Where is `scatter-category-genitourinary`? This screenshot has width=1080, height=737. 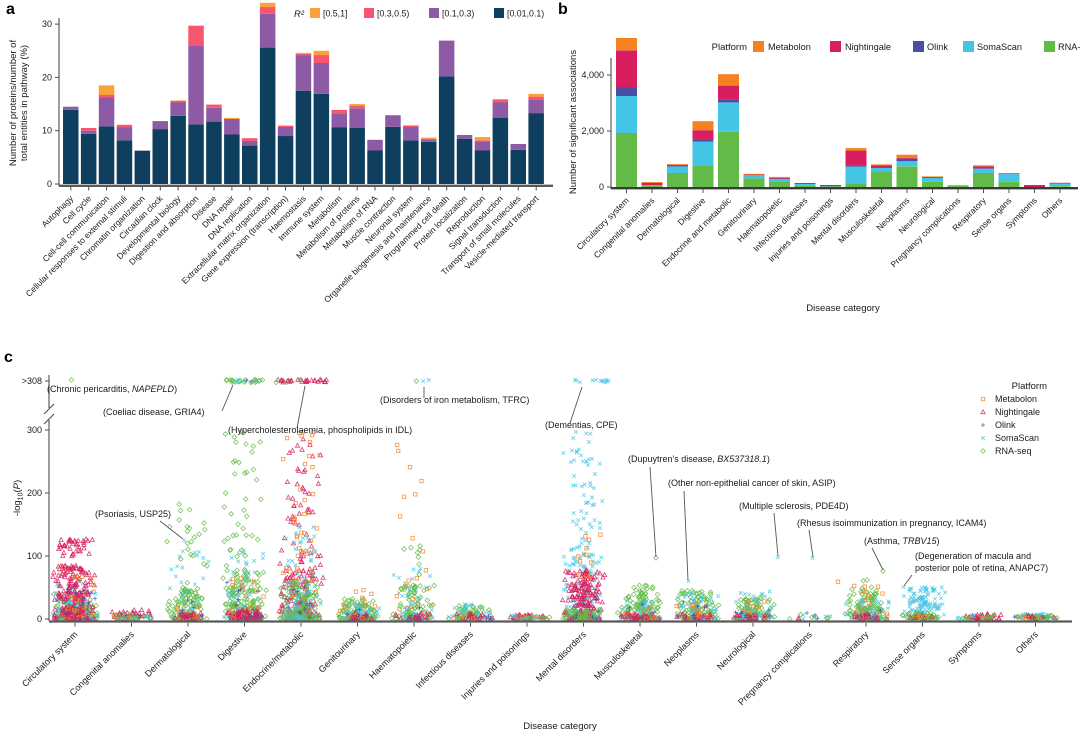
scatter-category-genitourinary is located at coordinates (359, 605).